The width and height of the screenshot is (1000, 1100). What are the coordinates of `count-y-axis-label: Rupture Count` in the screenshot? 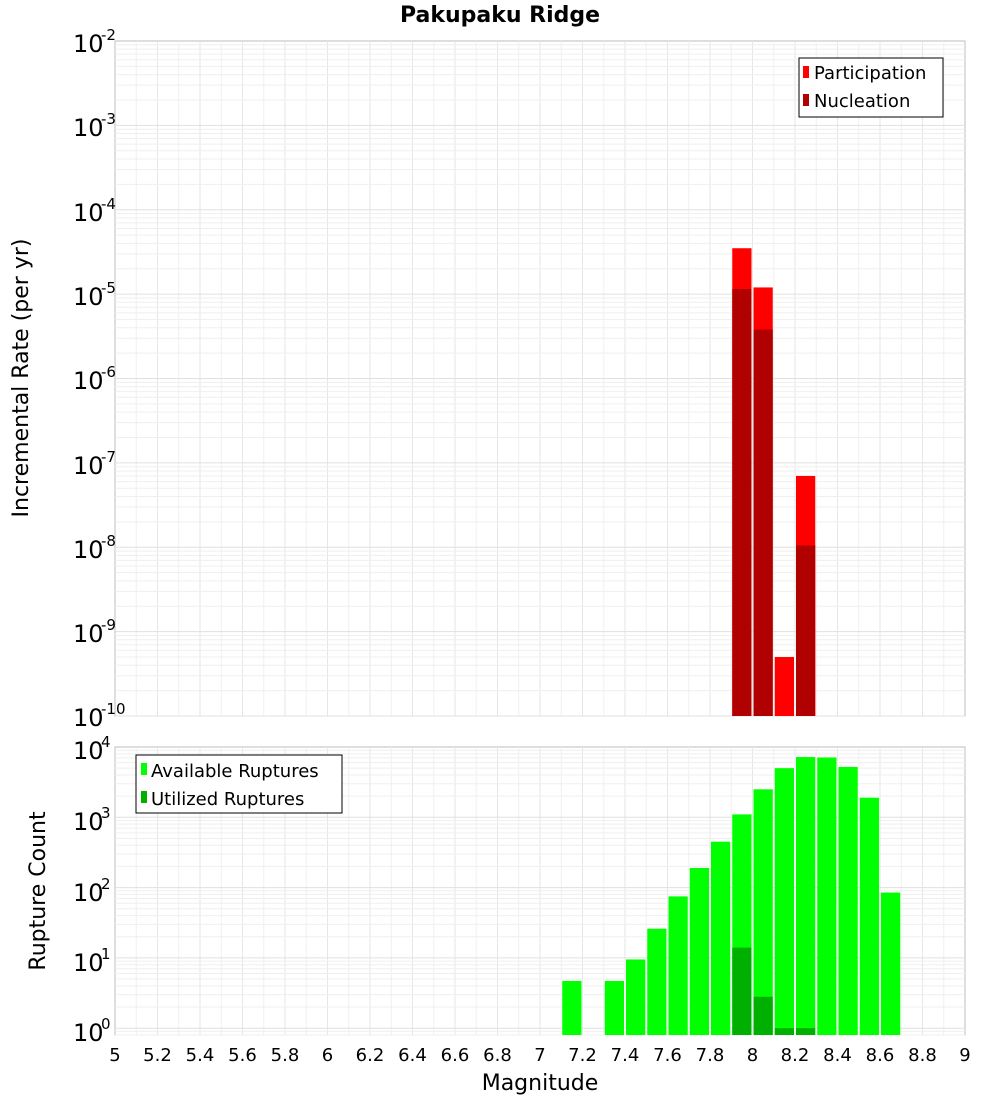 It's located at (38, 891).